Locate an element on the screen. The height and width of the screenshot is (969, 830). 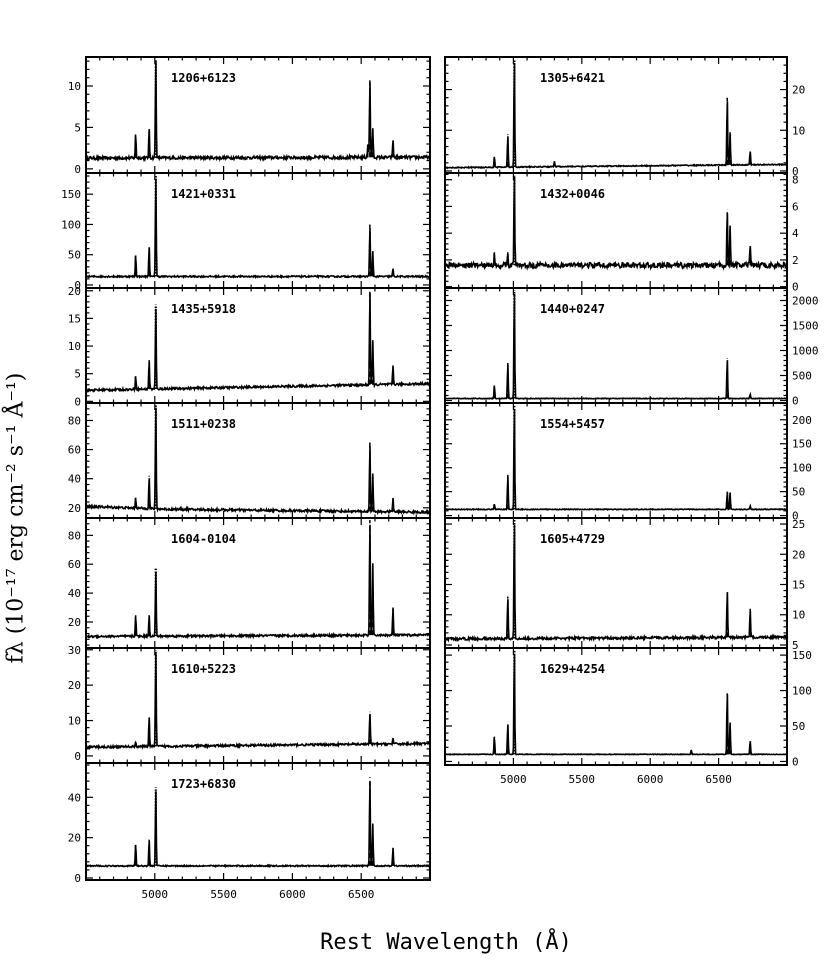
y-tick-label: 6 is located at coordinates (795, 206).